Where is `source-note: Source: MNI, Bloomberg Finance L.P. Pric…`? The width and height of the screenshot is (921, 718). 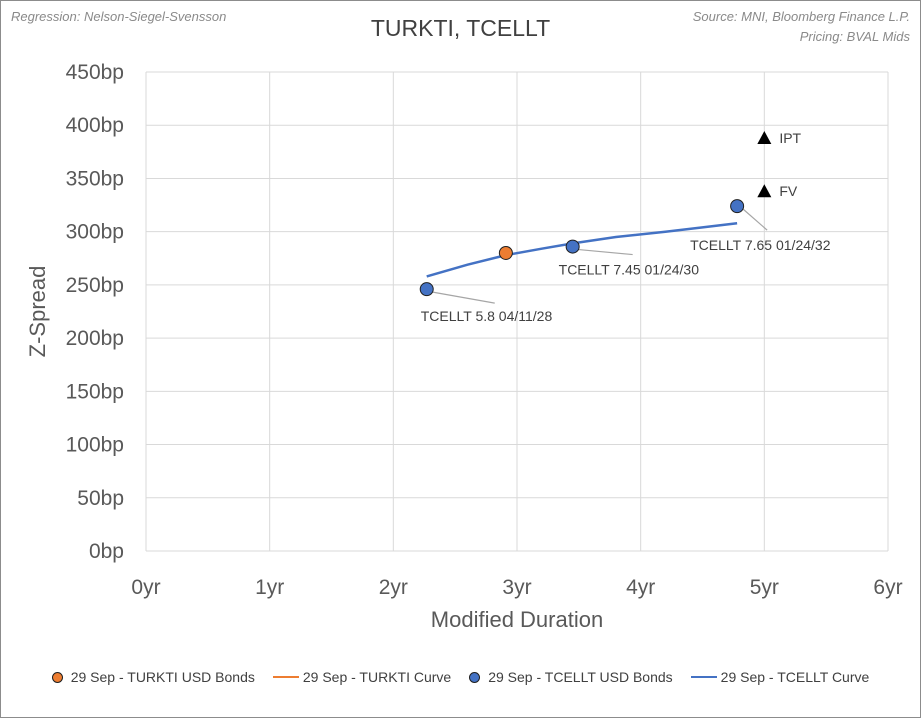 source-note: Source: MNI, Bloomberg Finance L.P. Pric… is located at coordinates (801, 27).